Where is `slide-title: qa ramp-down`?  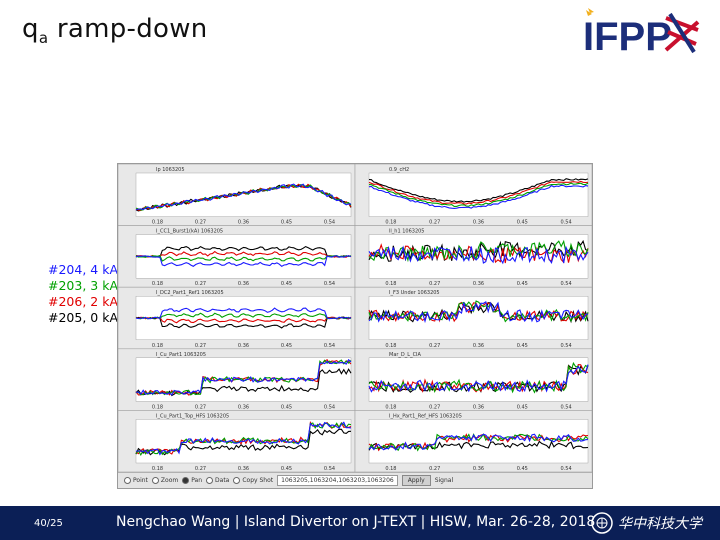 slide-title: qa ramp-down is located at coordinates (115, 31).